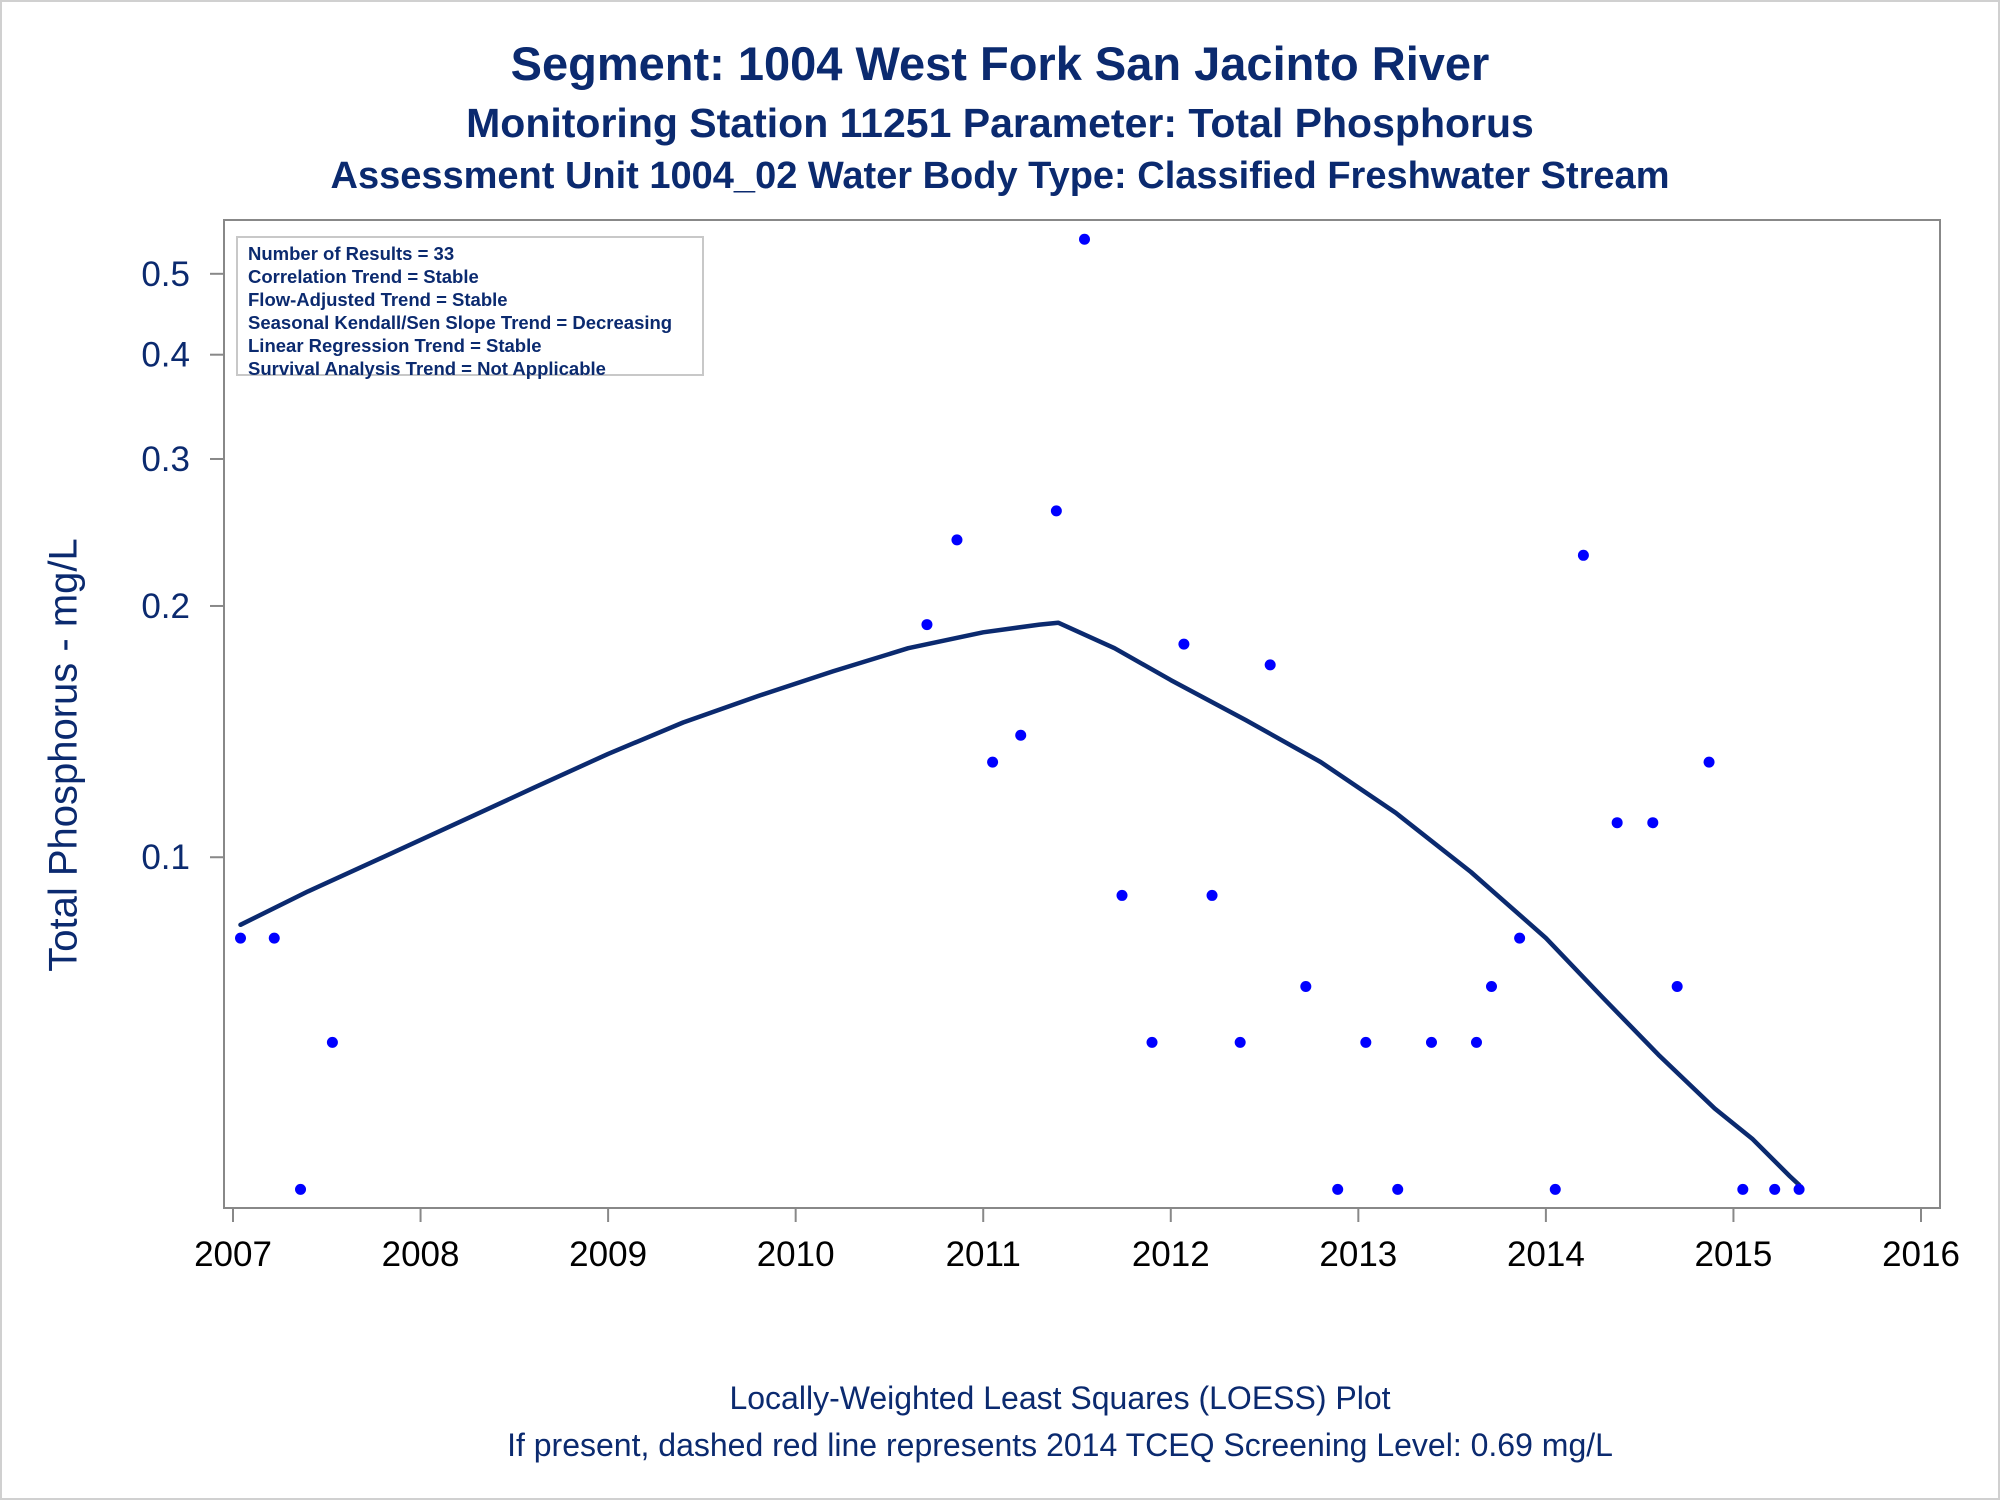 The image size is (2000, 1500). Describe the element at coordinates (427, 368) in the screenshot. I see `summary-survival-analysis-trend: Survival Analysis Trend = Not Applicable` at that location.